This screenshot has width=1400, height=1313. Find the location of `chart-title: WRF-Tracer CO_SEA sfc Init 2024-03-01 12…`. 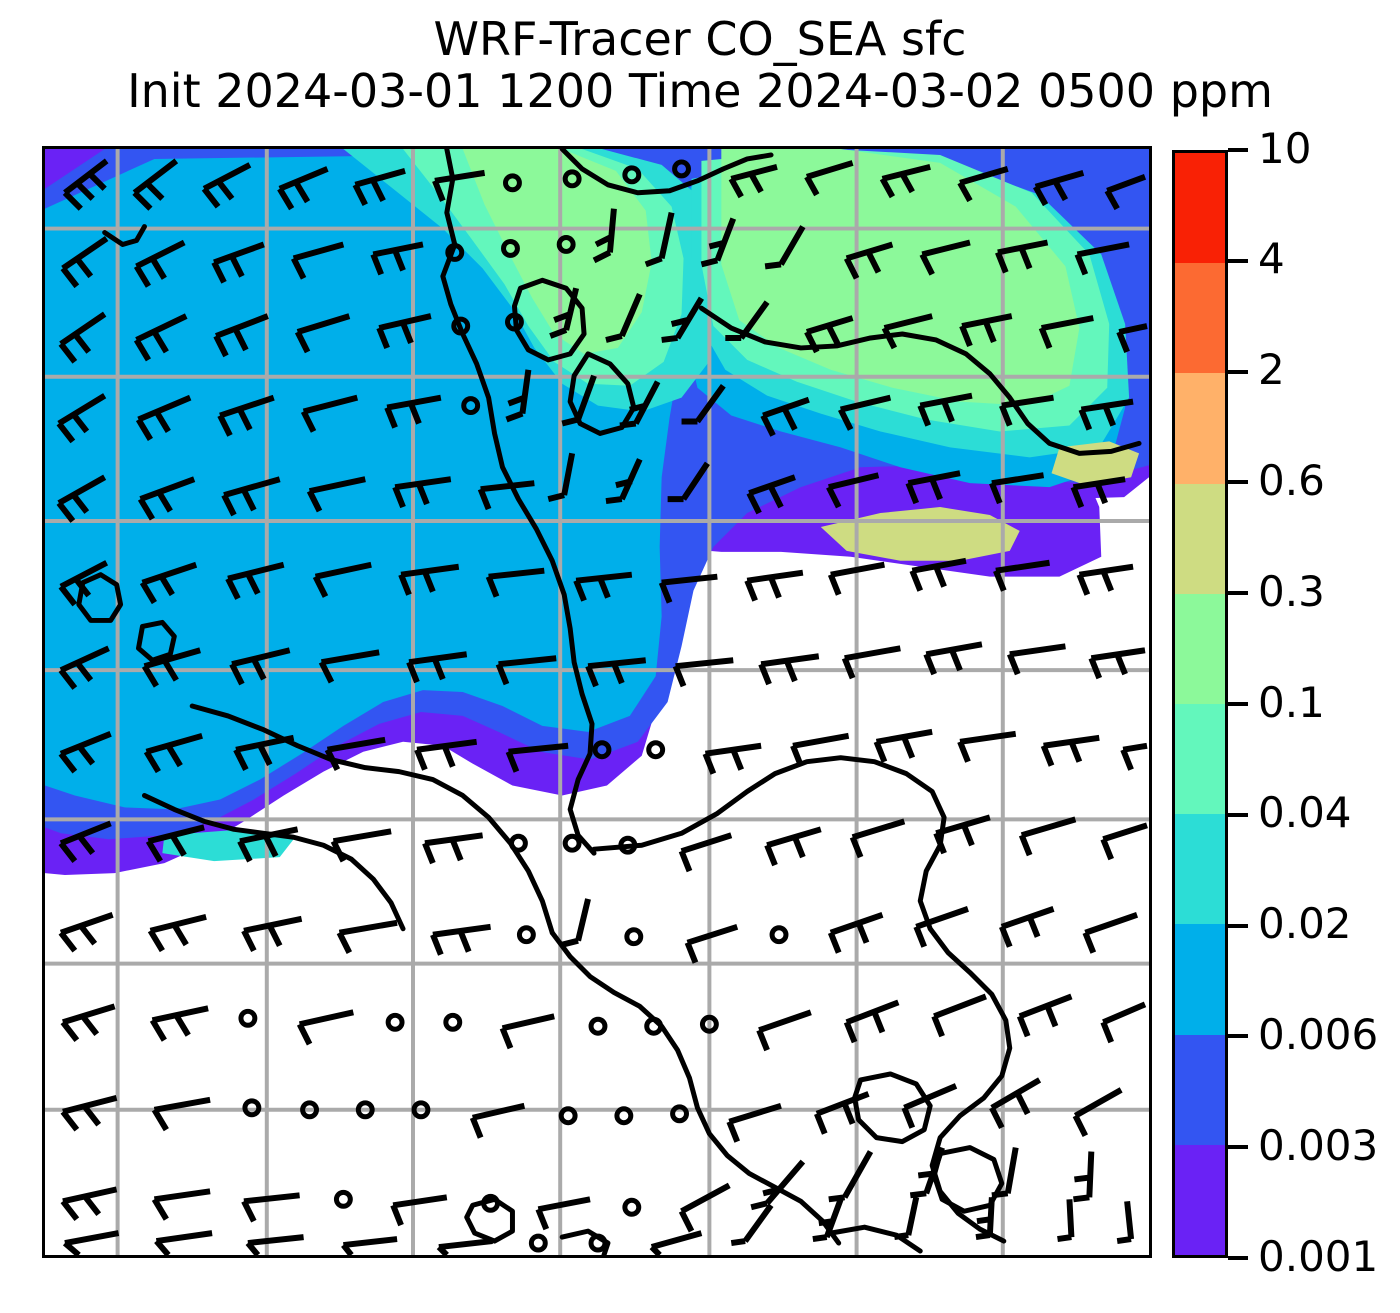

chart-title: WRF-Tracer CO_SEA sfc Init 2024-03-01 12… is located at coordinates (700, 65).